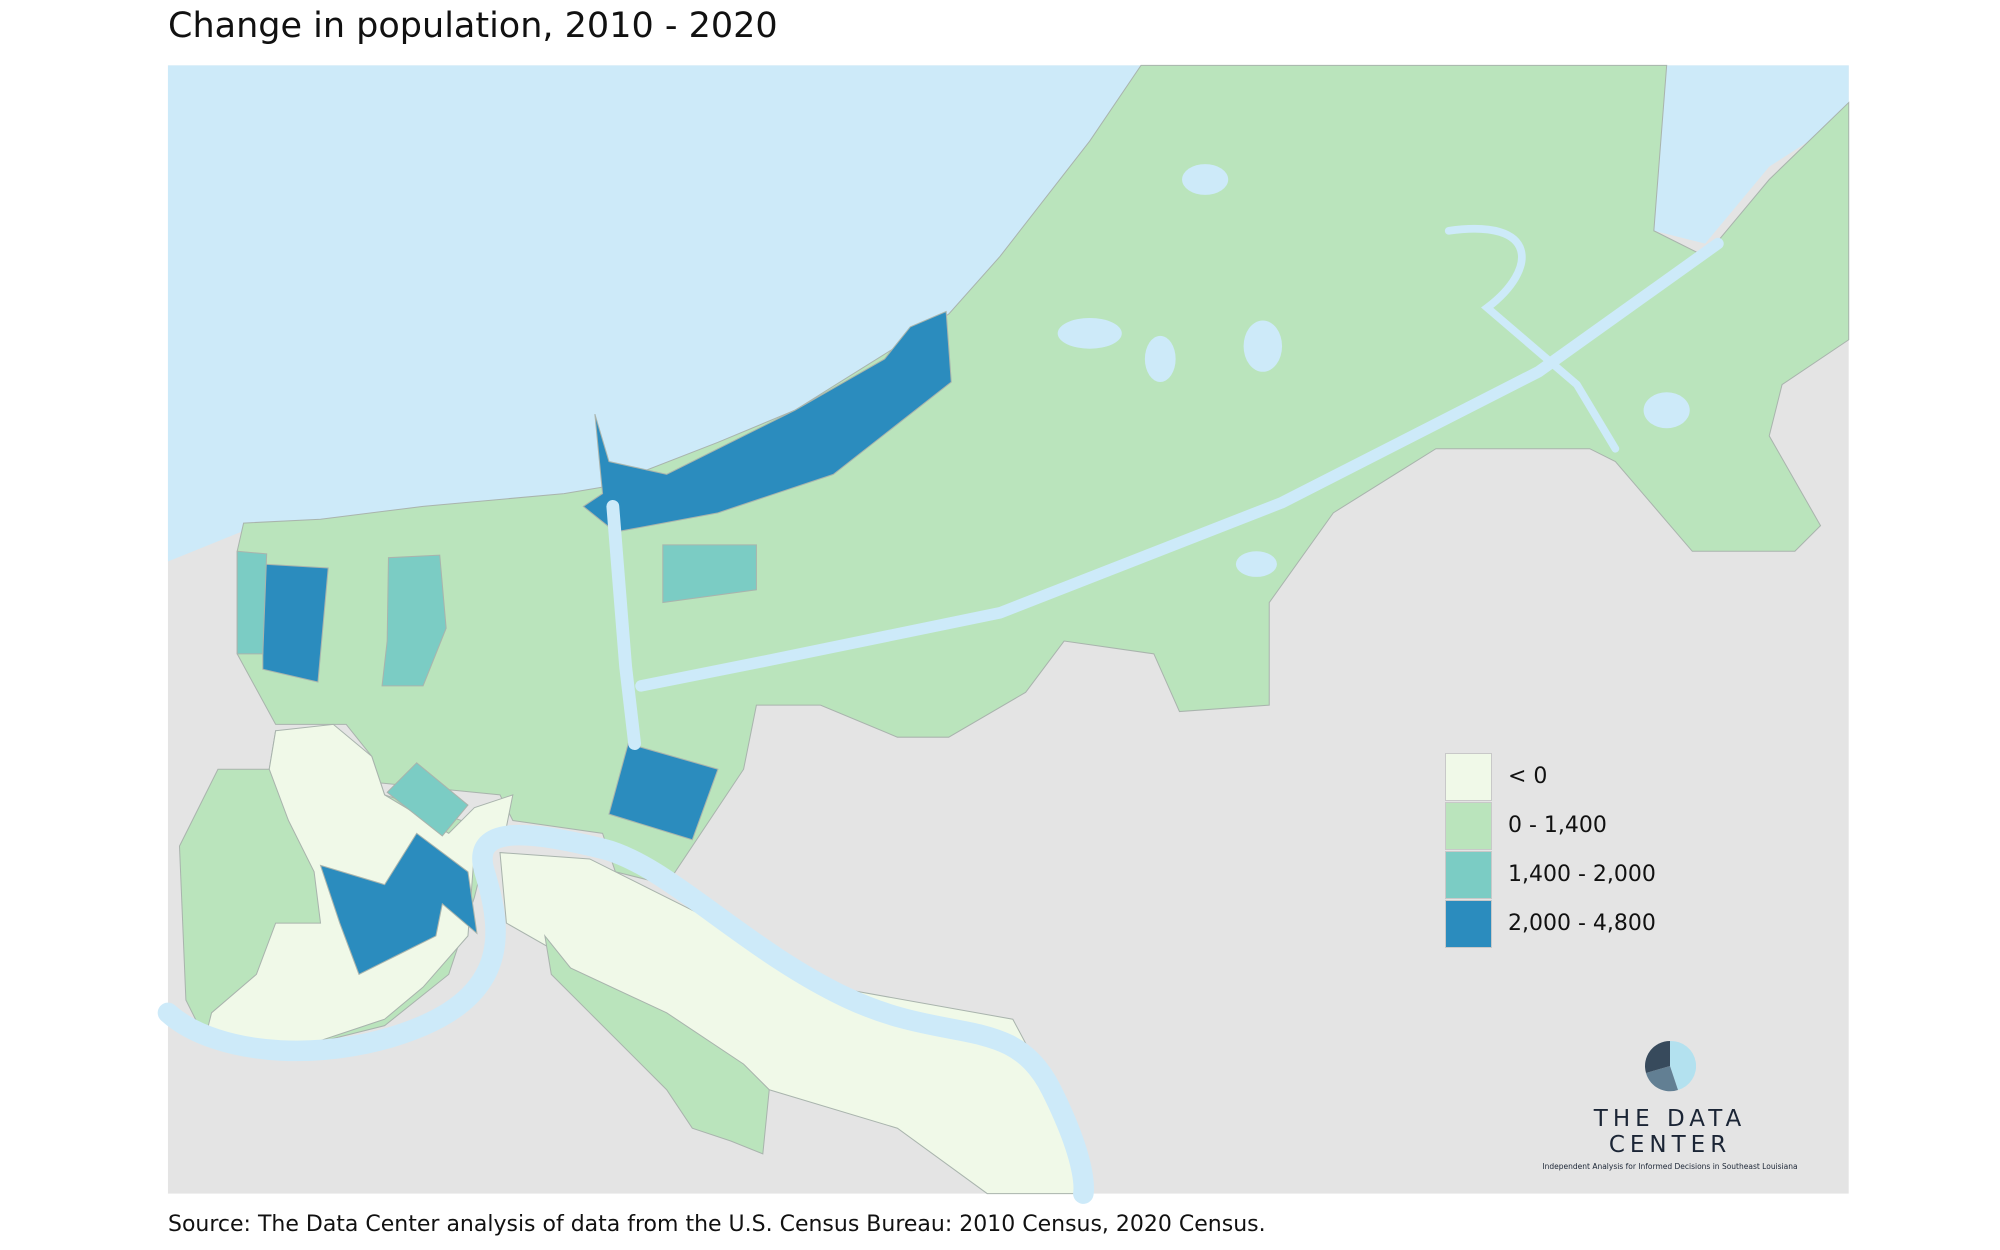 The image size is (2000, 1250). What do you see at coordinates (1642, 154) in the screenshot?
I see `lake-borgne-north` at bounding box center [1642, 154].